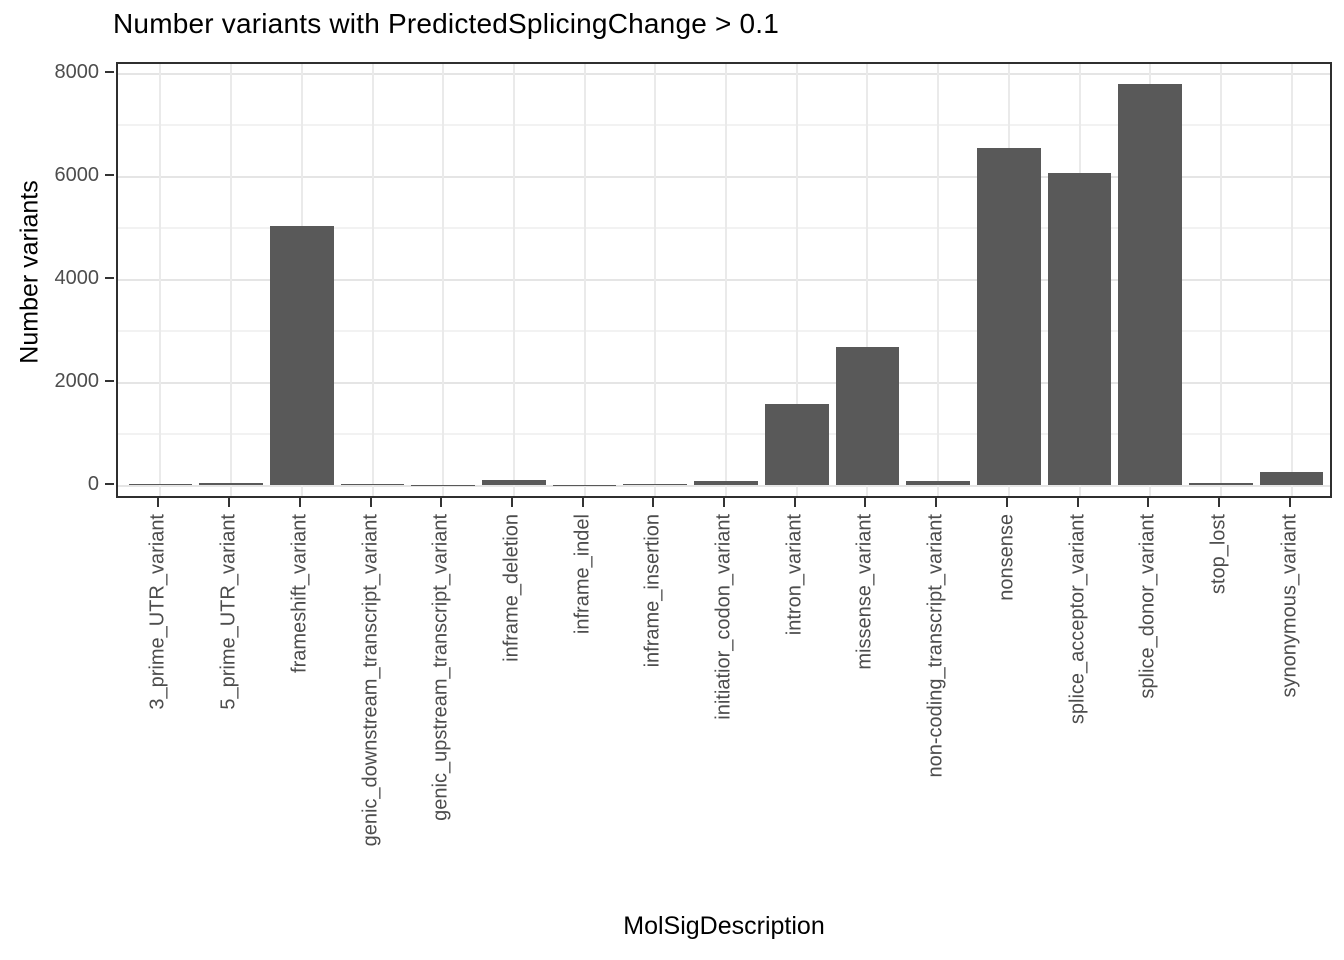 This screenshot has width=1344, height=960. What do you see at coordinates (511, 588) in the screenshot?
I see `x-tick-label: inframe_deletion` at bounding box center [511, 588].